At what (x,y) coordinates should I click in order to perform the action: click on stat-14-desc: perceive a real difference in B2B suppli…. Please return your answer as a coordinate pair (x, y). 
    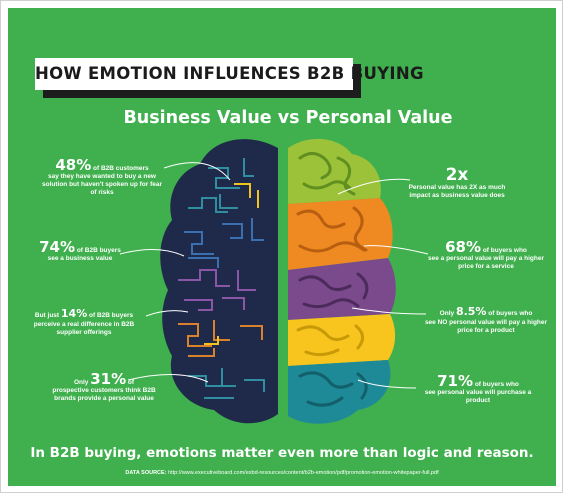
    Looking at the image, I should click on (84, 328).